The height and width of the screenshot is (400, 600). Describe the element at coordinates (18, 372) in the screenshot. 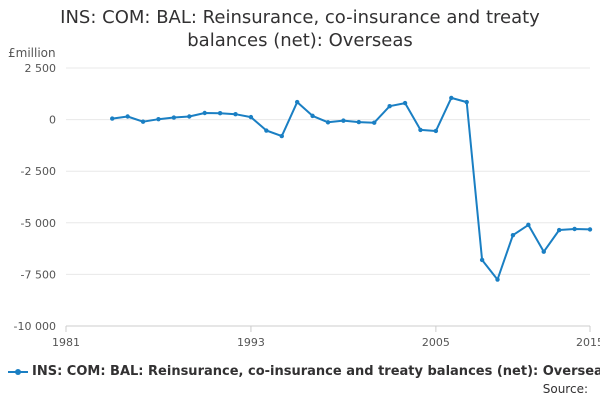

I see `legend-line-marker-icon` at that location.